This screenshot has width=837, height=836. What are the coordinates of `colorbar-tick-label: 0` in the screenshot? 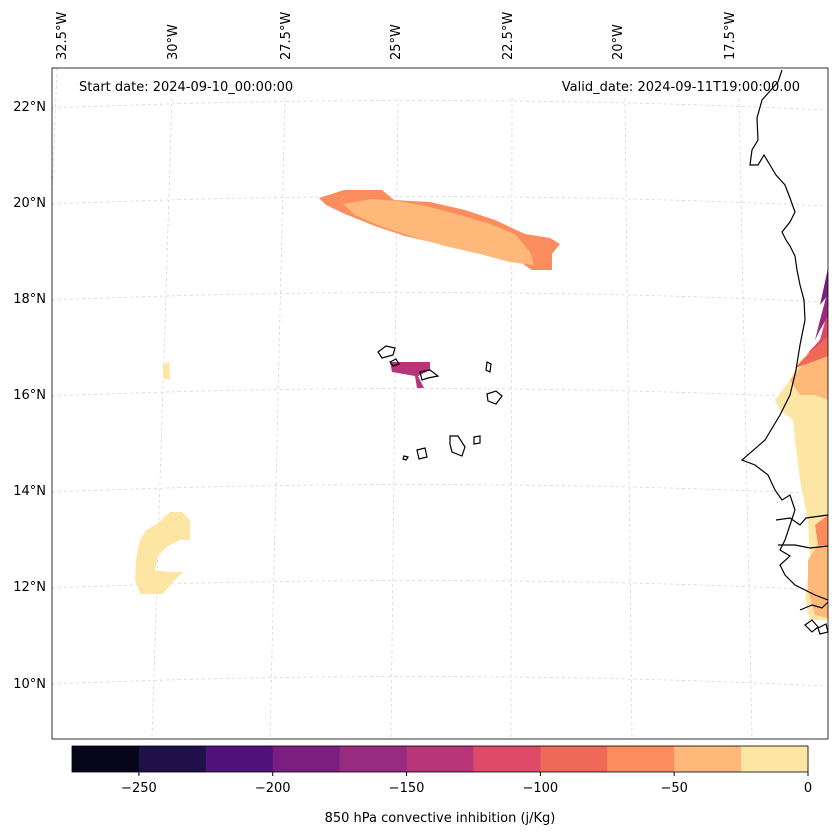 It's located at (808, 788).